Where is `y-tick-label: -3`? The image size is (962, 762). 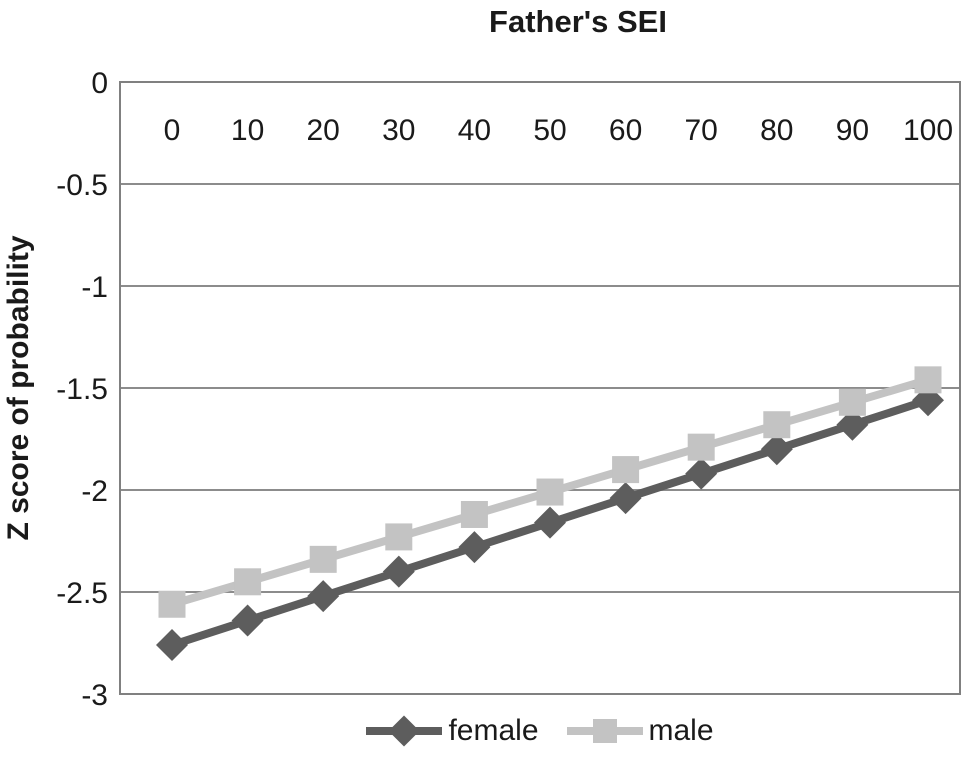
y-tick-label: -3 is located at coordinates (94, 695).